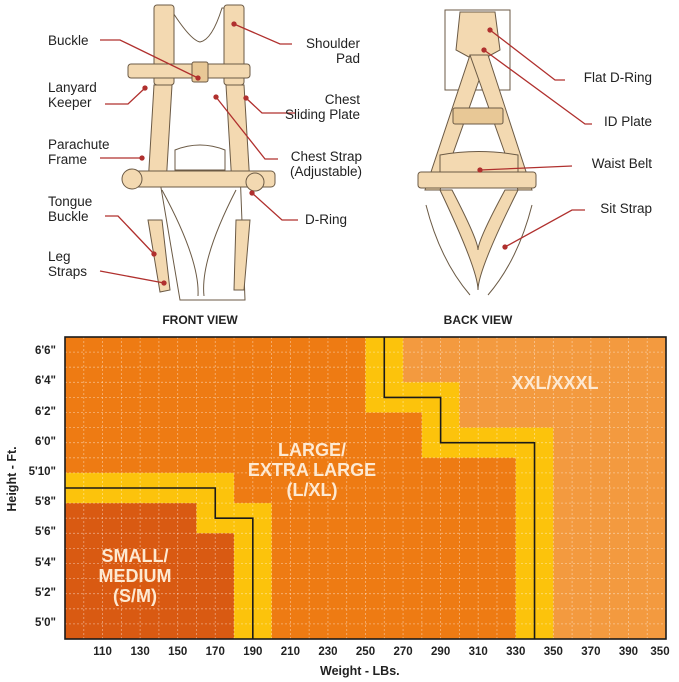  Describe the element at coordinates (591, 652) in the screenshot. I see `x-tick-label: 370` at that location.